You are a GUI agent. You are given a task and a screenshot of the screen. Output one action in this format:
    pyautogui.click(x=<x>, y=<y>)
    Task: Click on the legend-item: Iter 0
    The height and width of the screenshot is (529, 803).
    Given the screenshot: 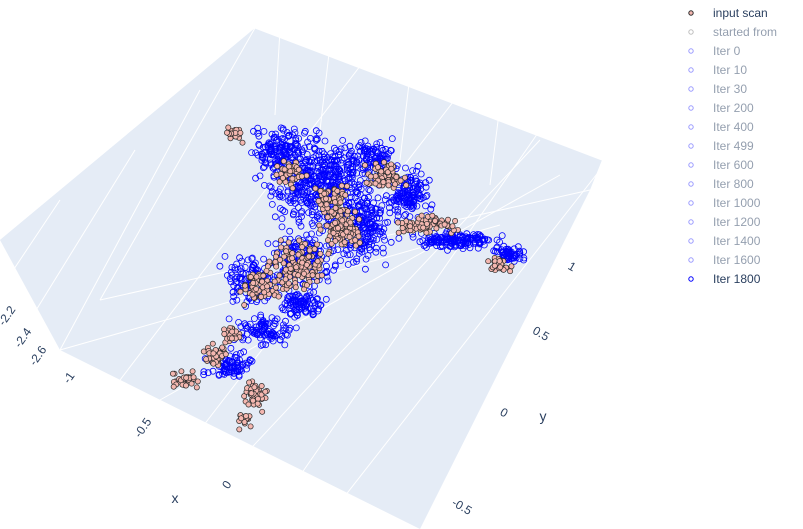 What is the action you would take?
    pyautogui.click(x=743, y=51)
    